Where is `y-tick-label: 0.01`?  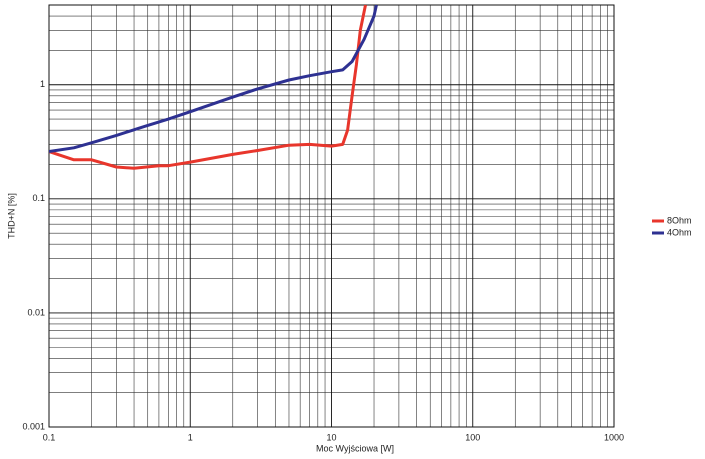
y-tick-label: 0.01 is located at coordinates (36, 312).